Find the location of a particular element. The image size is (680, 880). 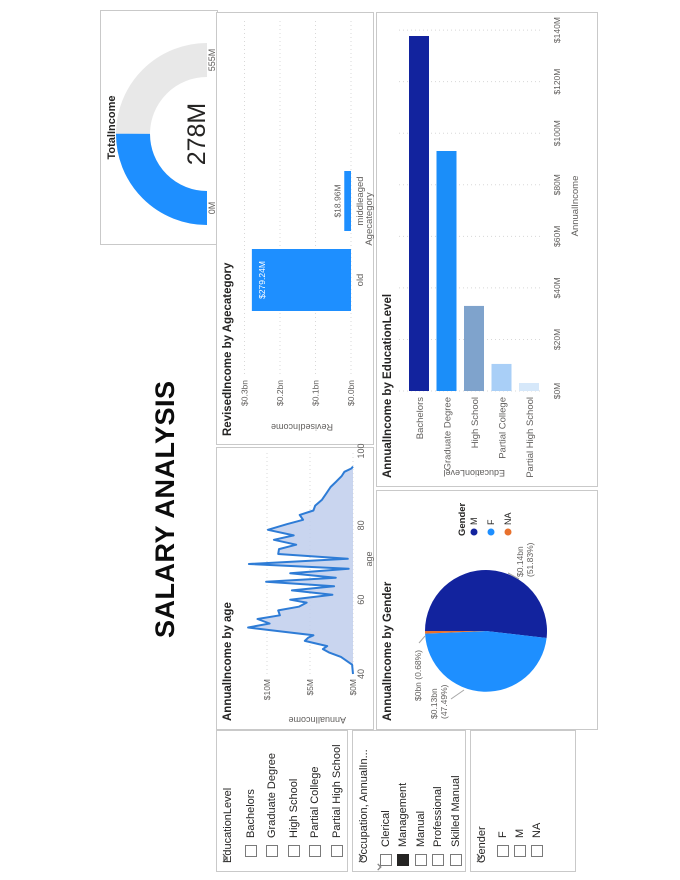

slicer-item-label: M is located at coordinates (519, 833).